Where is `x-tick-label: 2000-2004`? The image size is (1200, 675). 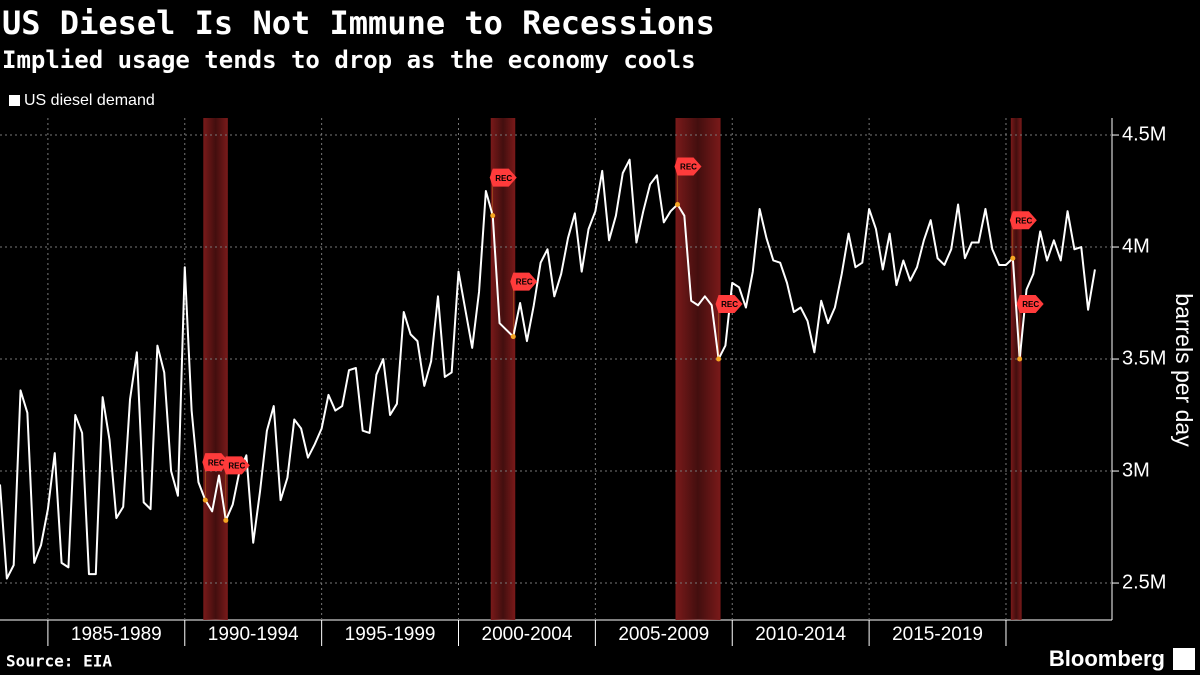 x-tick-label: 2000-2004 is located at coordinates (527, 634).